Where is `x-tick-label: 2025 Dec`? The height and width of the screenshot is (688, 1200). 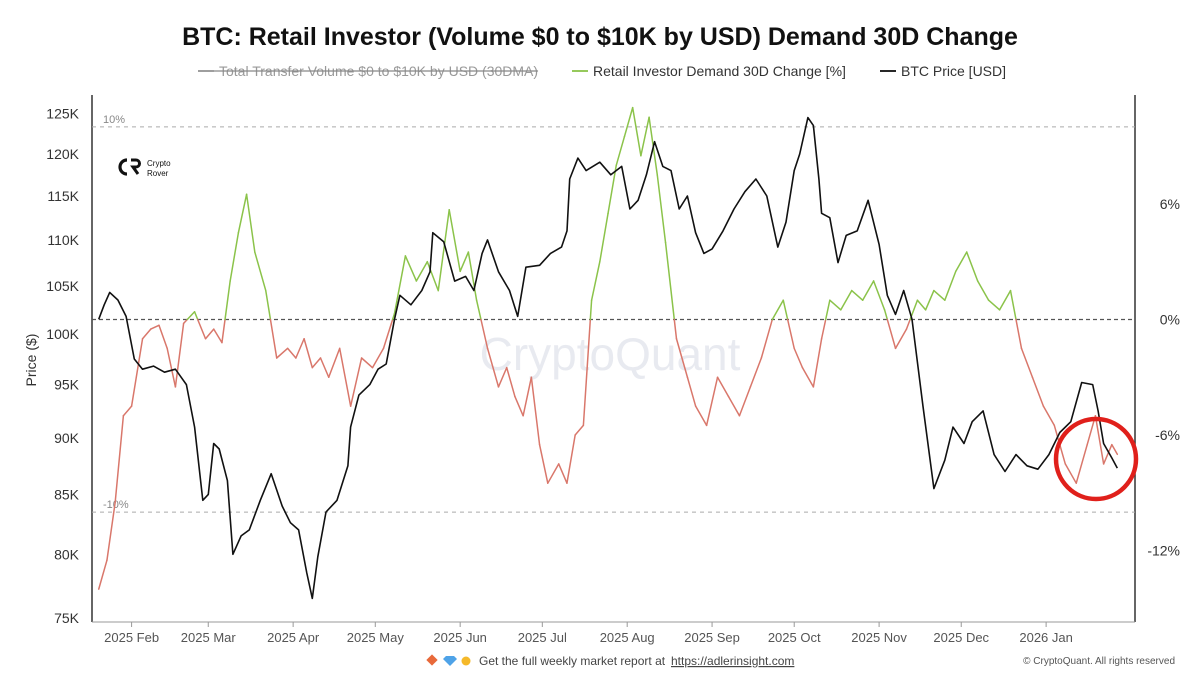 x-tick-label: 2025 Dec is located at coordinates (961, 637).